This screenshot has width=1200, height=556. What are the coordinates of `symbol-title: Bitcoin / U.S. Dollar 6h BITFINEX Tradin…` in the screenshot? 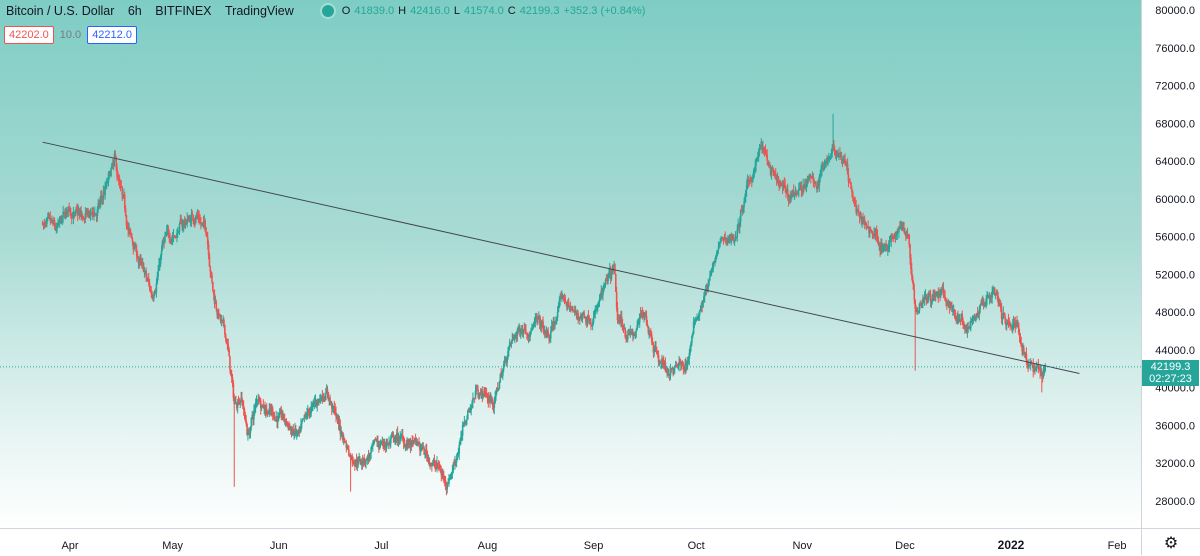 It's located at (150, 11).